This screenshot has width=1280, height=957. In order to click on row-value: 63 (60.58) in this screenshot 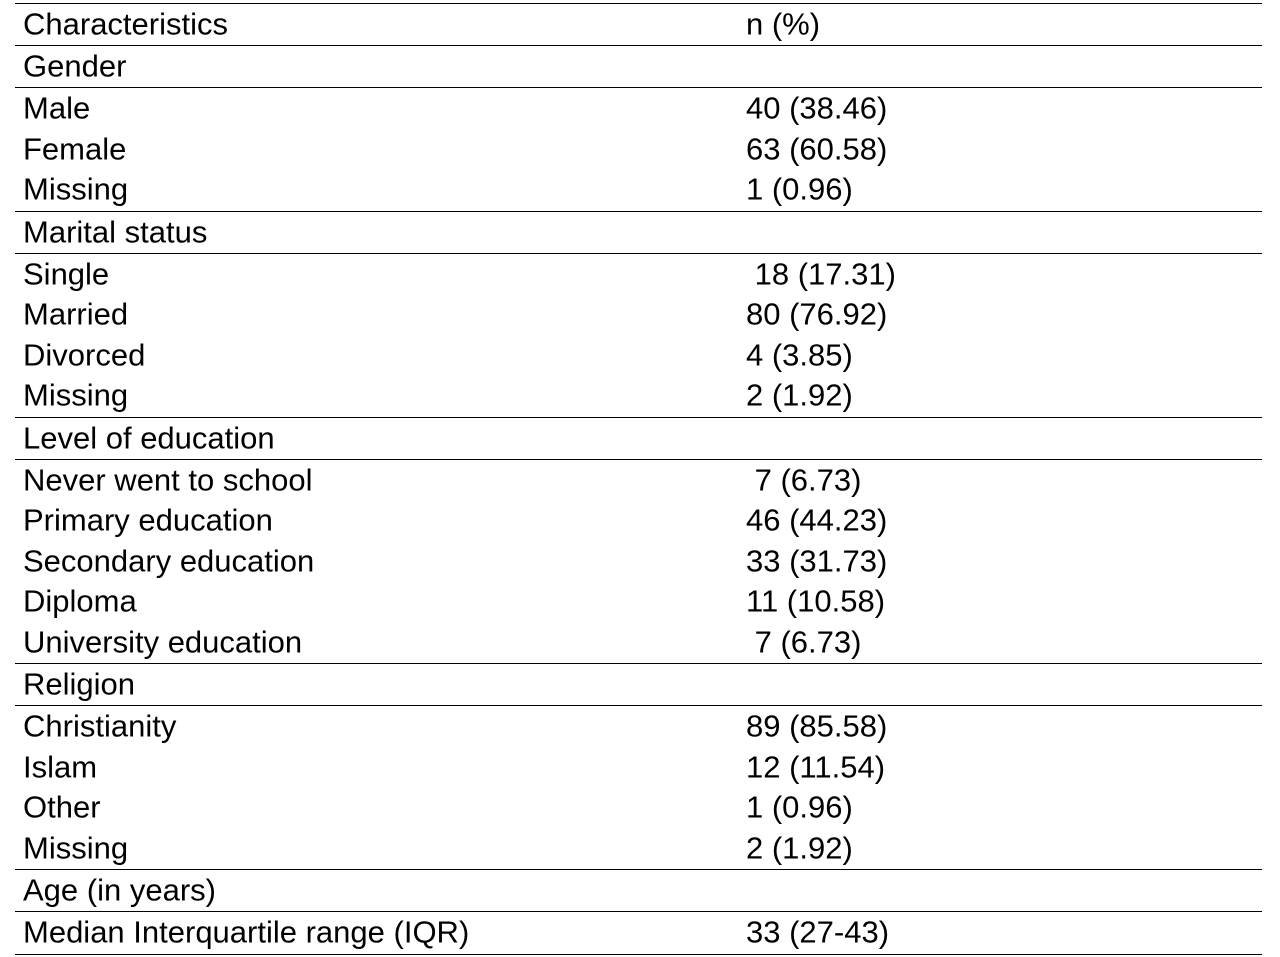, I will do `click(817, 149)`.